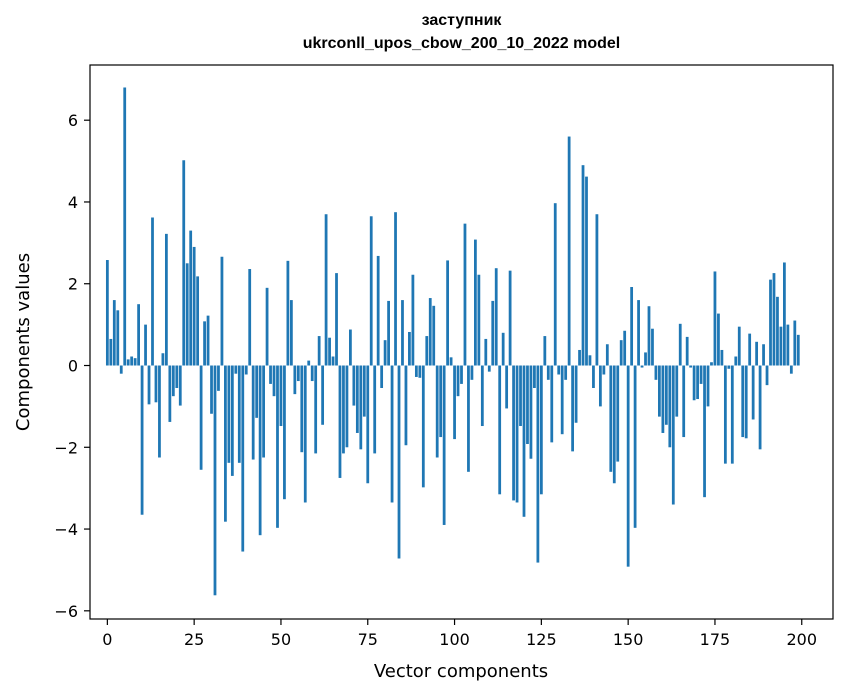 This screenshot has width=847, height=696. I want to click on y-tick-label: 2, so click(73, 284).